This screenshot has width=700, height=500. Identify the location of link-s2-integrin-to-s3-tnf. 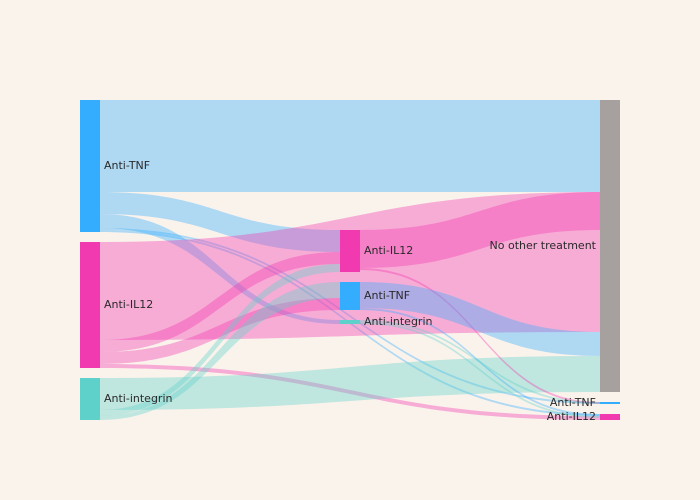
(480, 362).